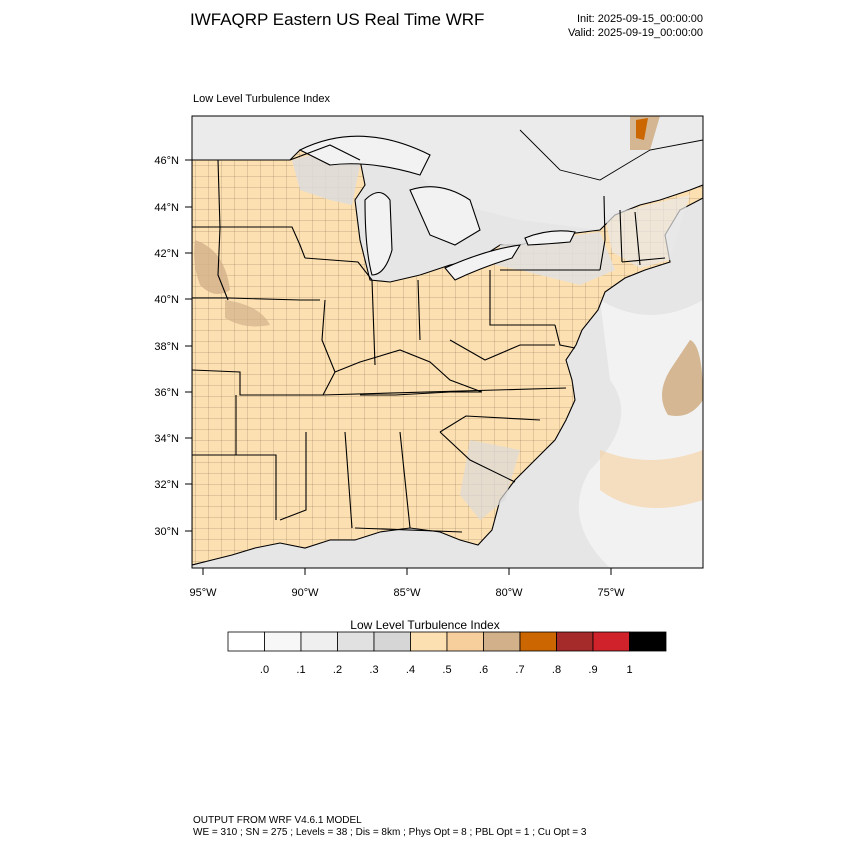 This screenshot has width=850, height=850. Describe the element at coordinates (555, 258) in the screenshot. I see `low-index-patch-new-york` at that location.